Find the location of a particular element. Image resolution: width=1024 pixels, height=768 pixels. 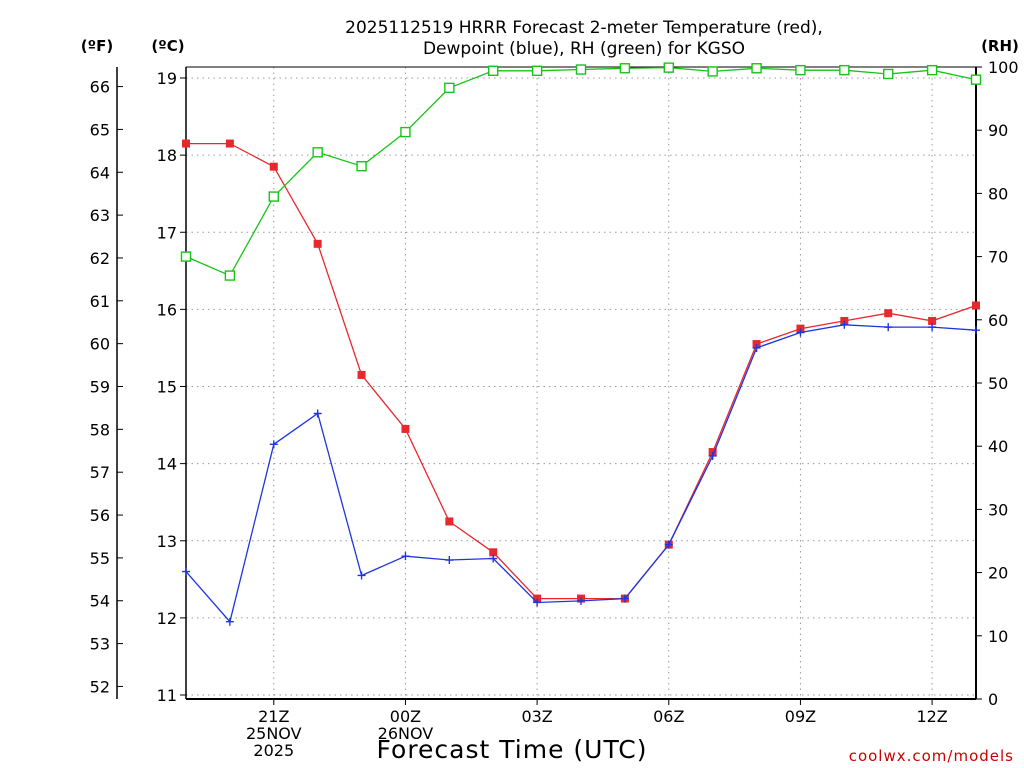

rh-tick-label: 0 is located at coordinates (993, 699).